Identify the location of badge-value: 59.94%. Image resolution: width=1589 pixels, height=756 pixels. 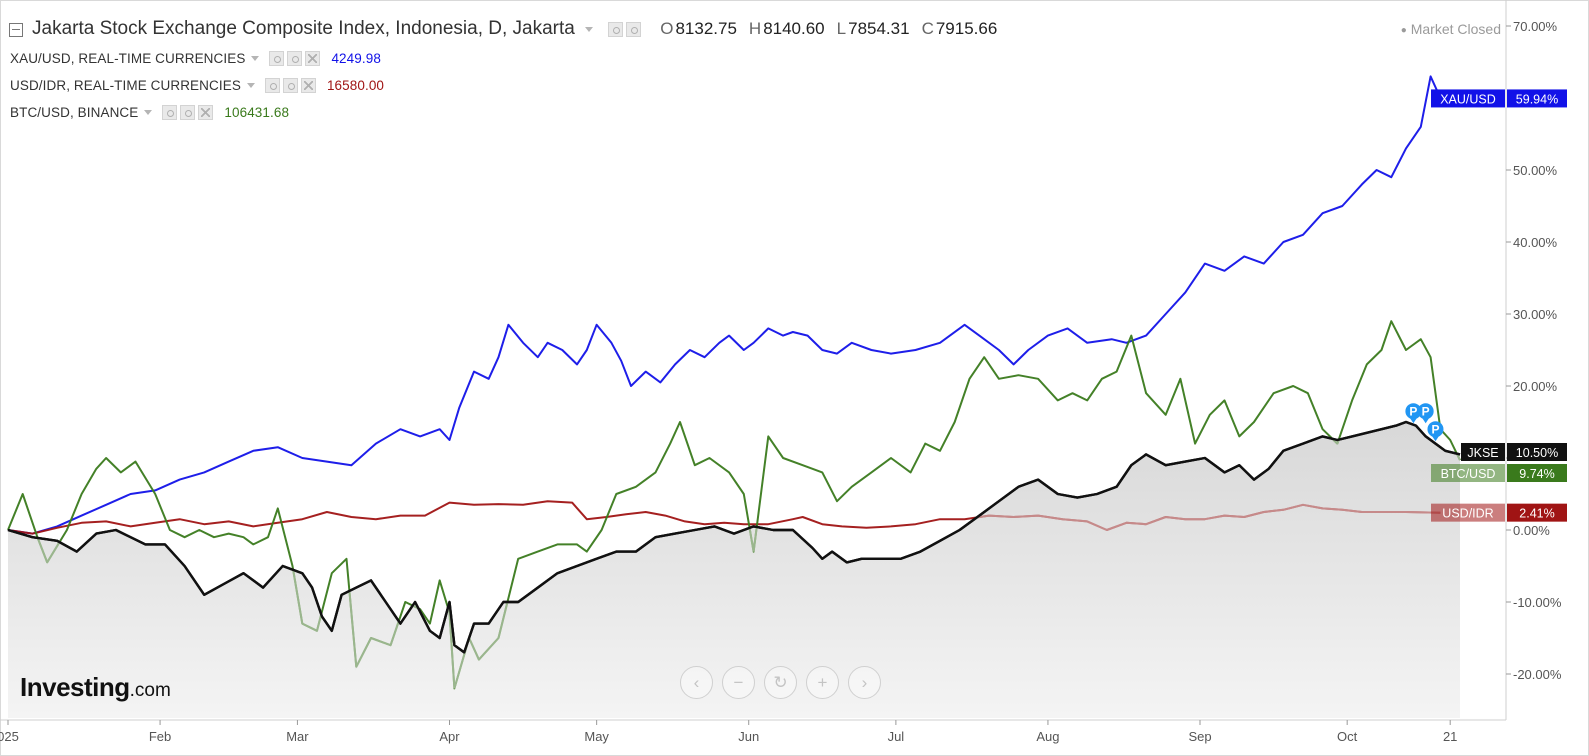
(1537, 99).